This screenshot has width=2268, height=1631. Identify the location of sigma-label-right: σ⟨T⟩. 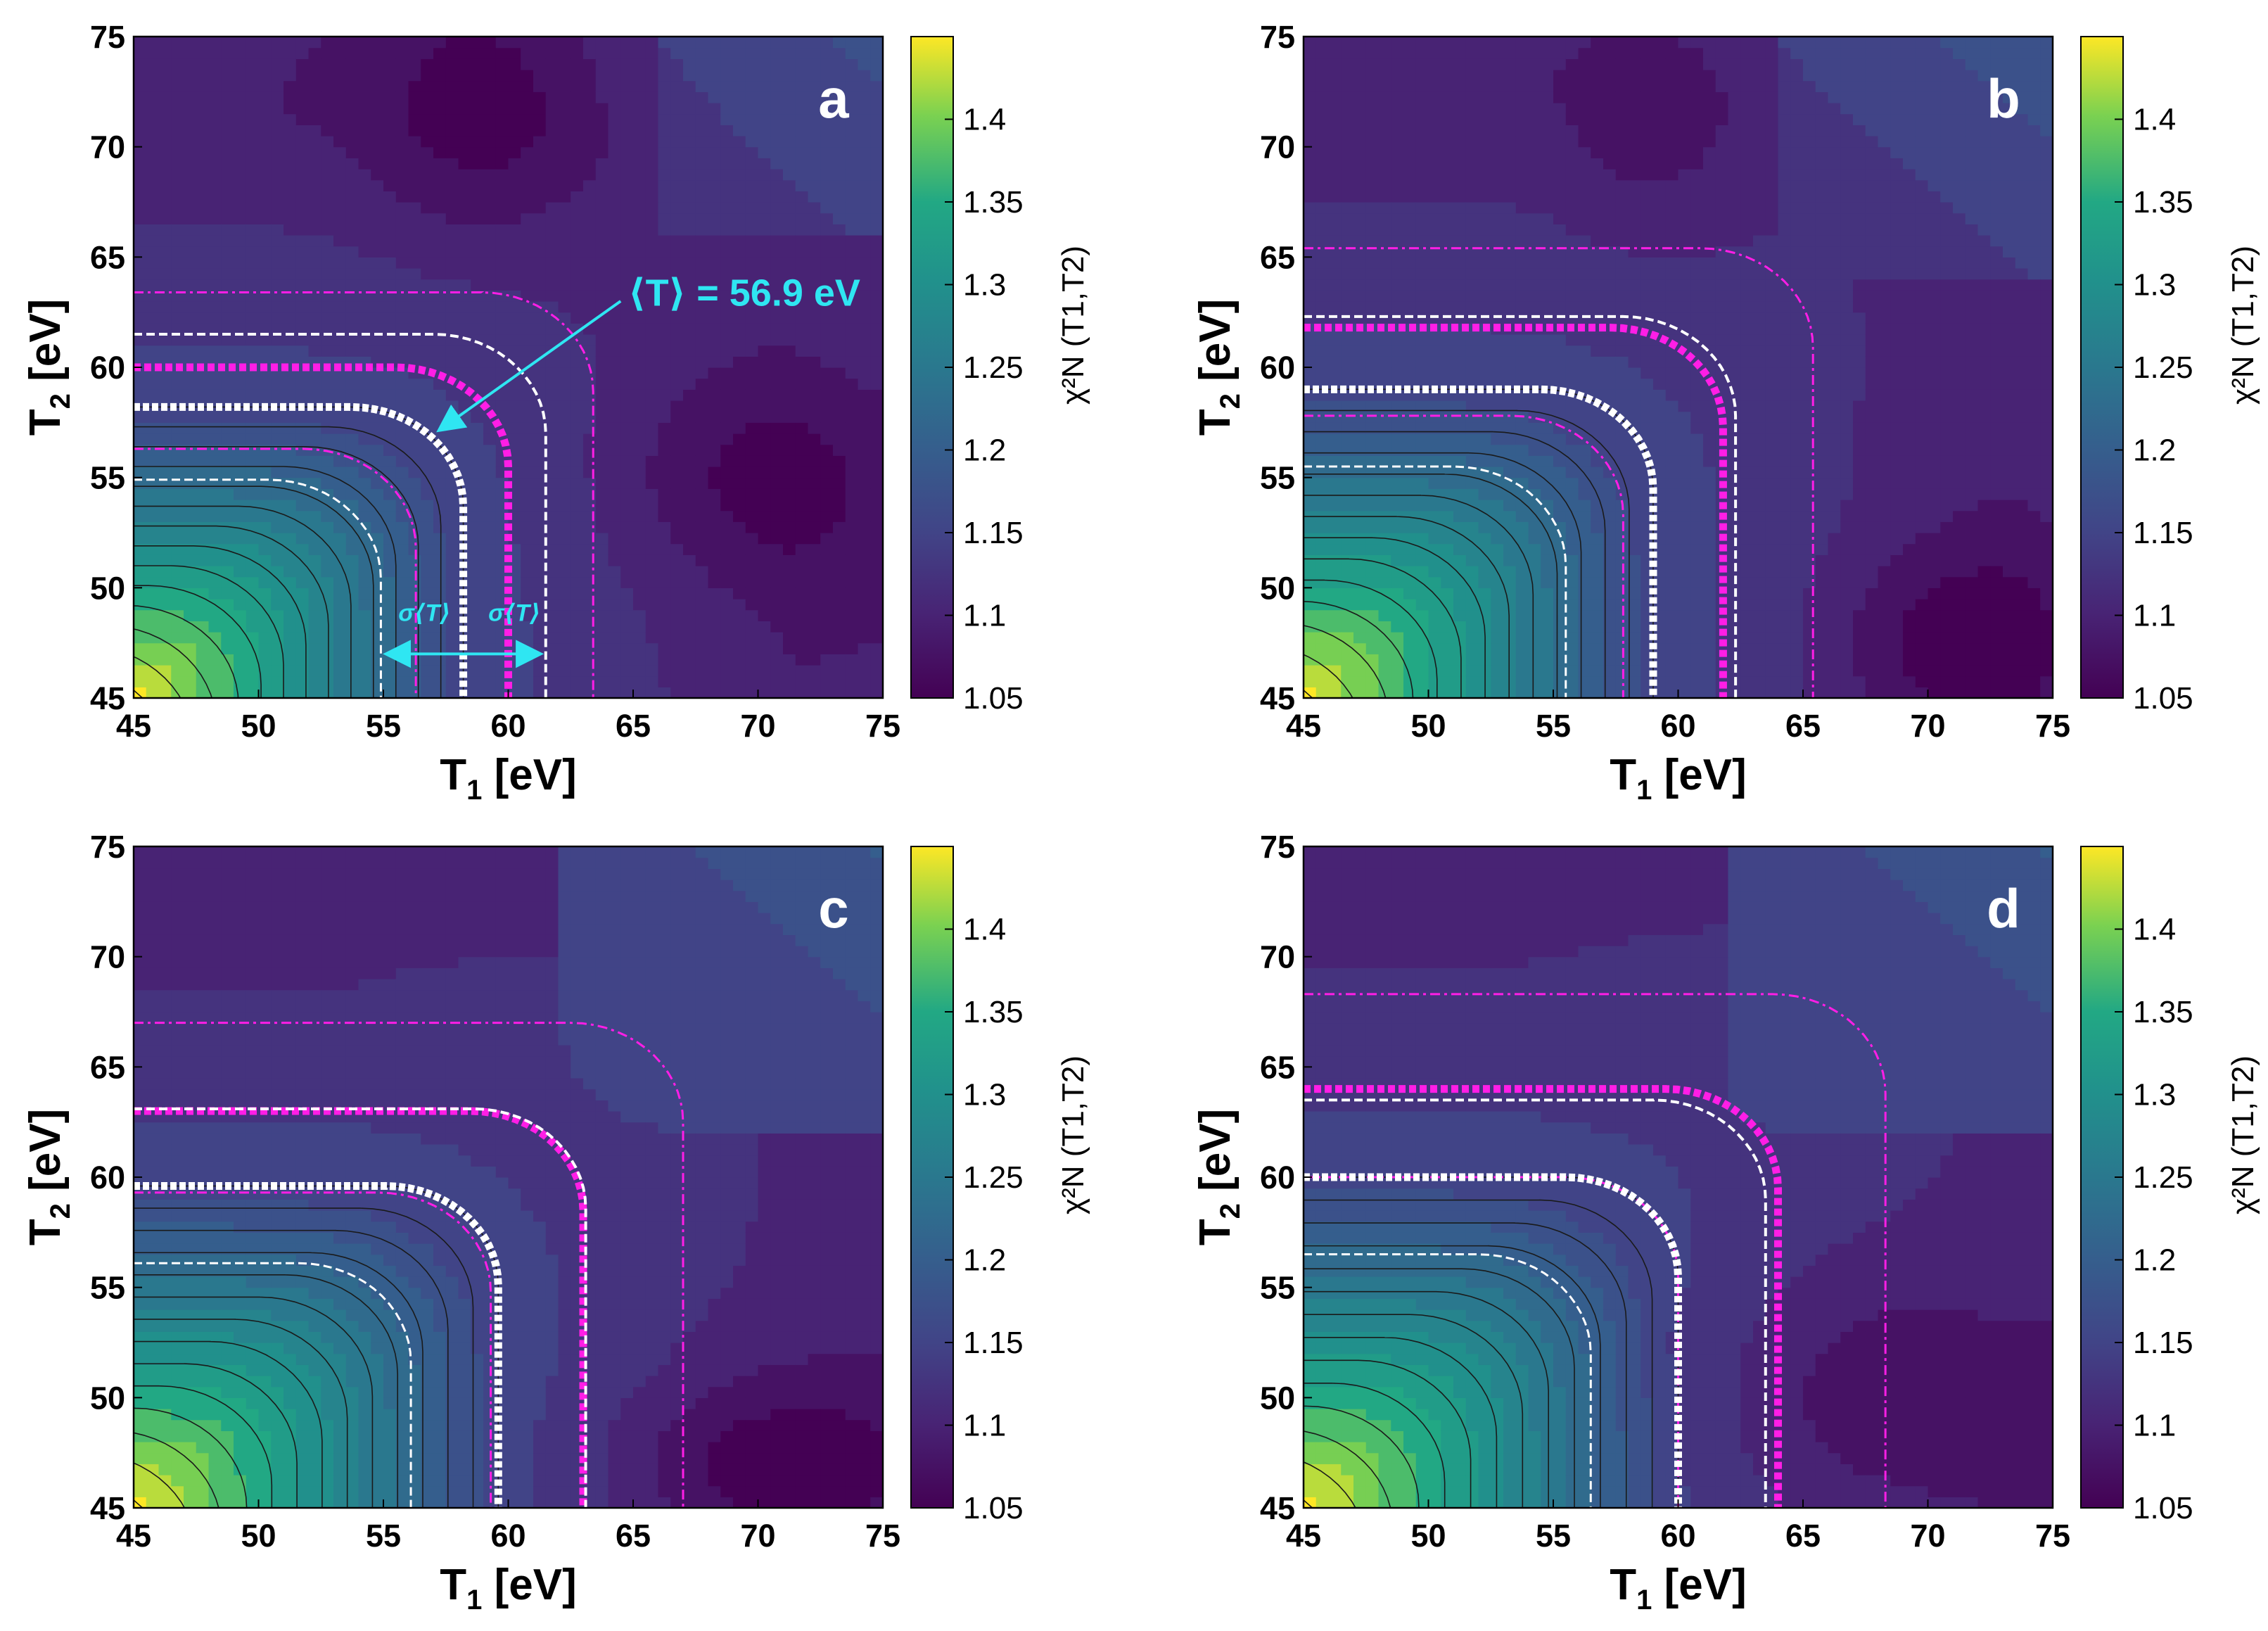
(514, 612).